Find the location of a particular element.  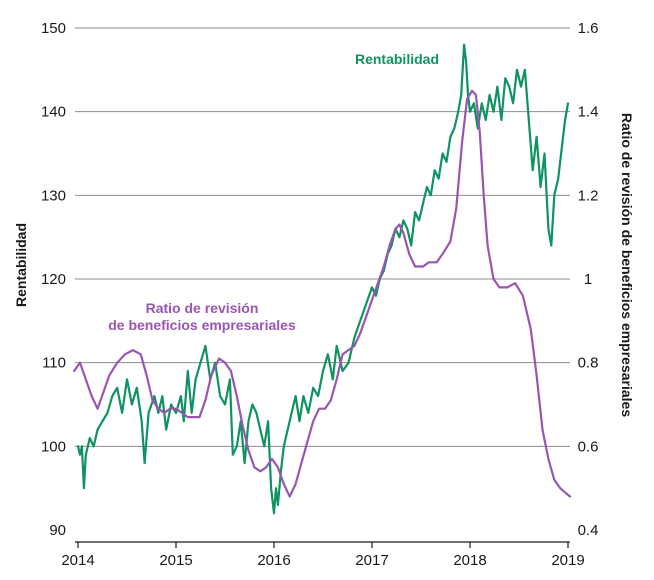

right-tick-label: 1.2 is located at coordinates (588, 195).